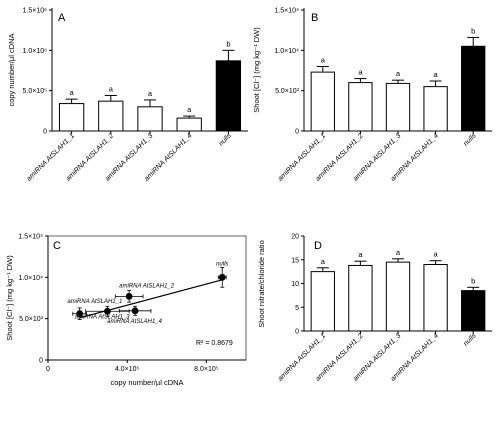 This screenshot has width=500, height=431. What do you see at coordinates (34, 91) in the screenshot?
I see `y-tick-label: 5.0×10⁵` at bounding box center [34, 91].